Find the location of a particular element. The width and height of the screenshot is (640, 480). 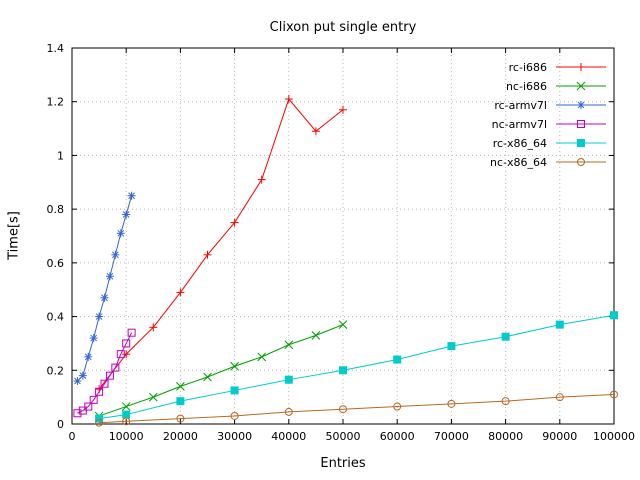

chart-title: Clixon put single entry is located at coordinates (343, 27).